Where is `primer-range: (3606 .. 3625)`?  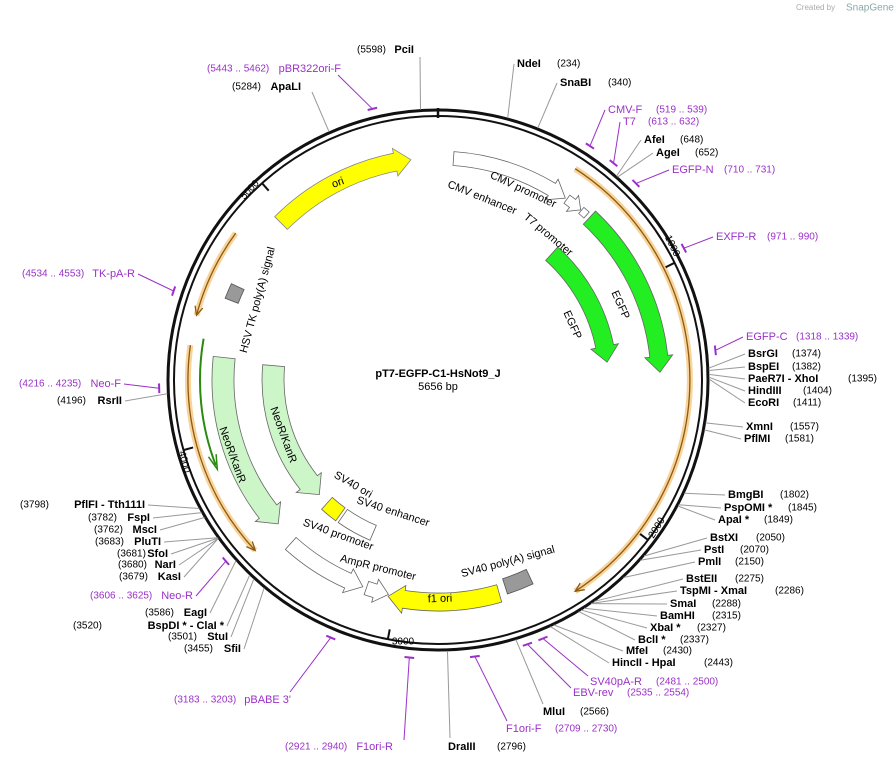
primer-range: (3606 .. 3625) is located at coordinates (121, 596).